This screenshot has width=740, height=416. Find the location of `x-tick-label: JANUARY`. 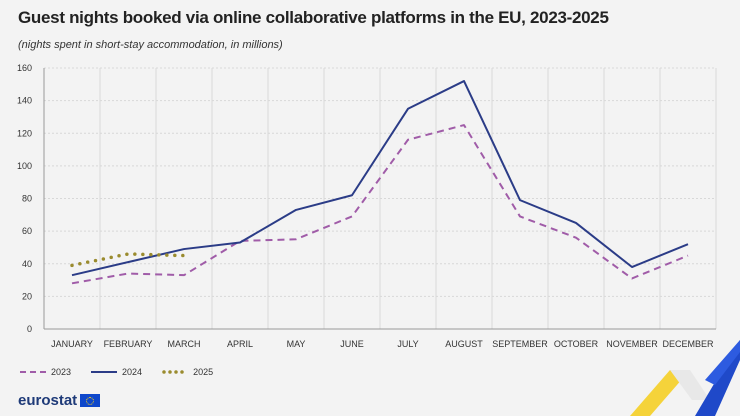

x-tick-label: JANUARY is located at coordinates (72, 344).